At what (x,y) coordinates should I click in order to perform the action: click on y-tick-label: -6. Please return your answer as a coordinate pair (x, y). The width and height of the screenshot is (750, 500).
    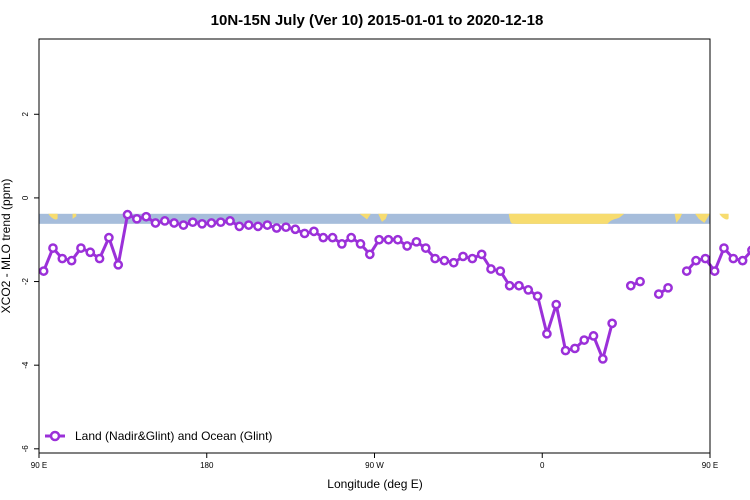
    Looking at the image, I should click on (25, 449).